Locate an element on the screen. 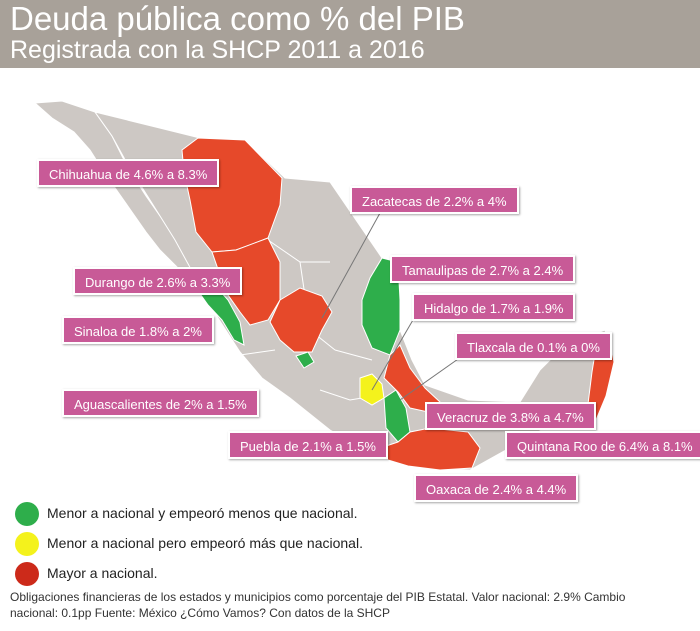 The height and width of the screenshot is (631, 700). callout-lines is located at coordinates (395, 306).